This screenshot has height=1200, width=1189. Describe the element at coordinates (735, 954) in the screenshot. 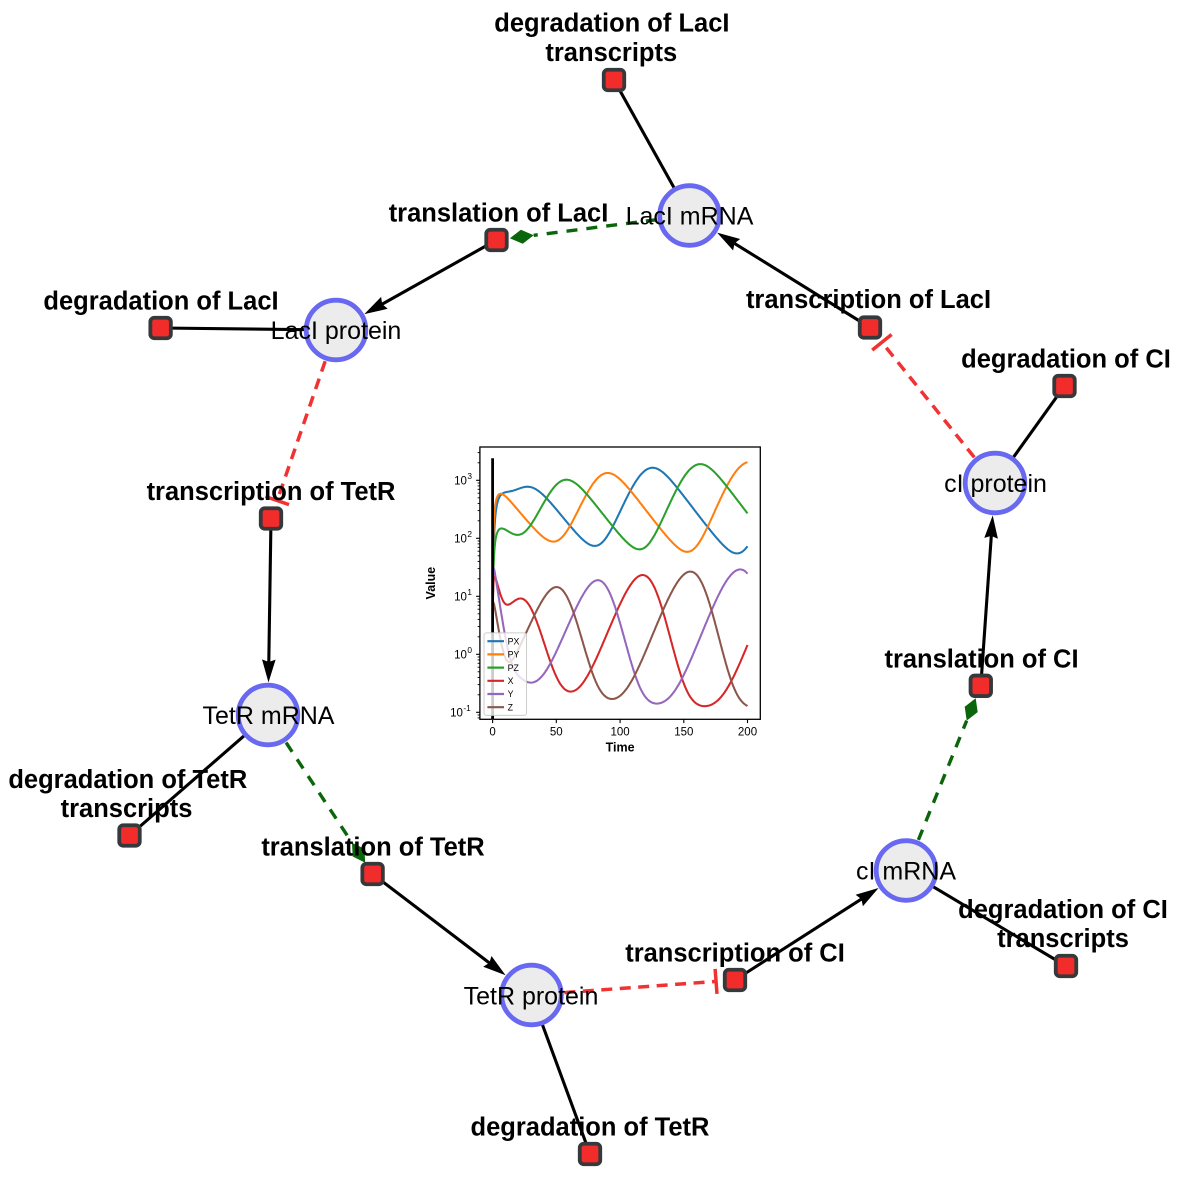

I see `svg-text: transcription of CI` at that location.